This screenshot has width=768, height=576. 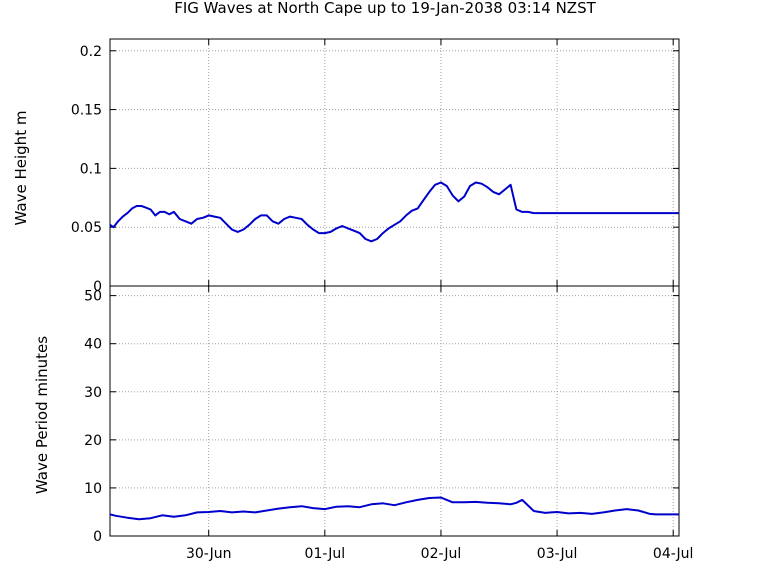 I want to click on y-axis-label: Wave Height m, so click(x=21, y=168).